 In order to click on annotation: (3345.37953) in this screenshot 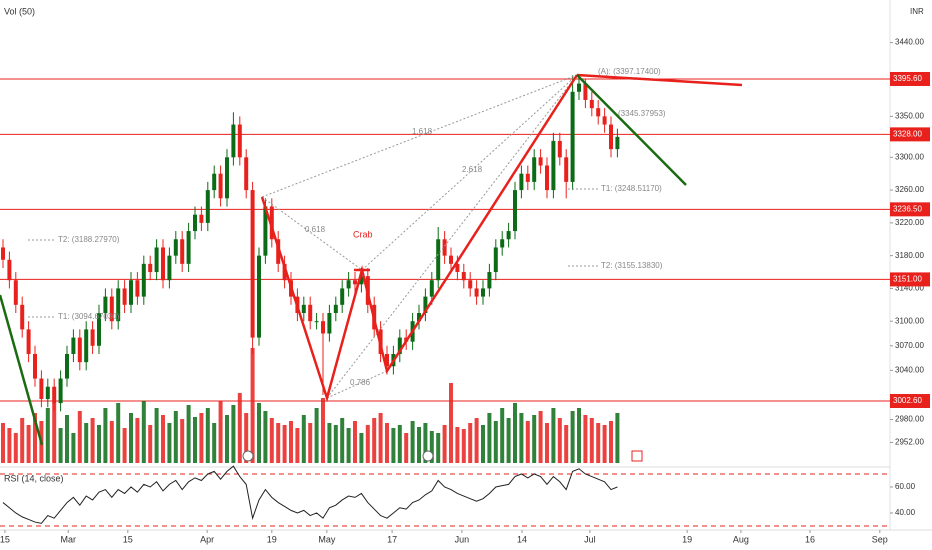, I will do `click(642, 113)`.